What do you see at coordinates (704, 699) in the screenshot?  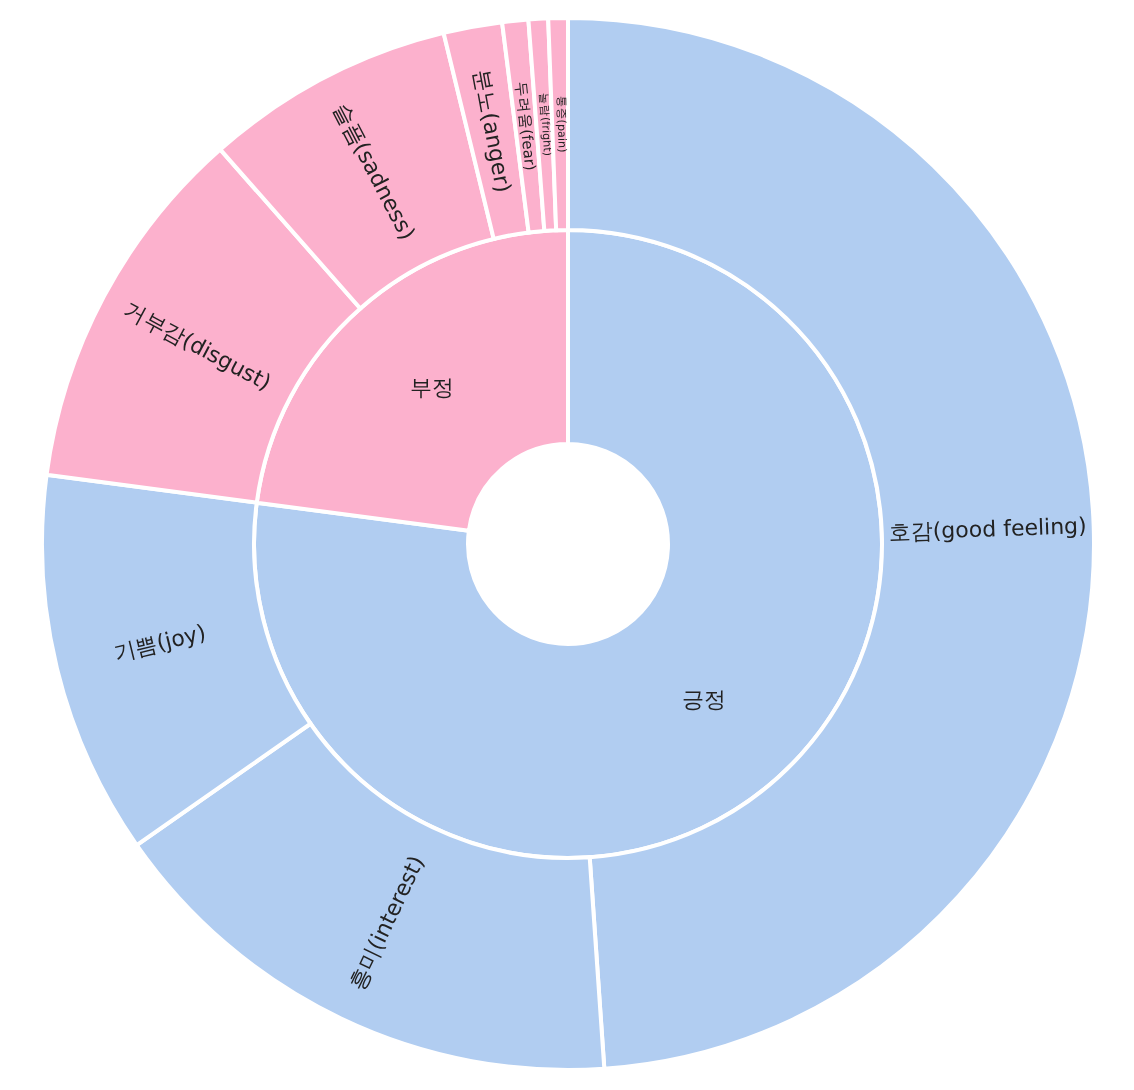 I see `slice-label: 긍정` at bounding box center [704, 699].